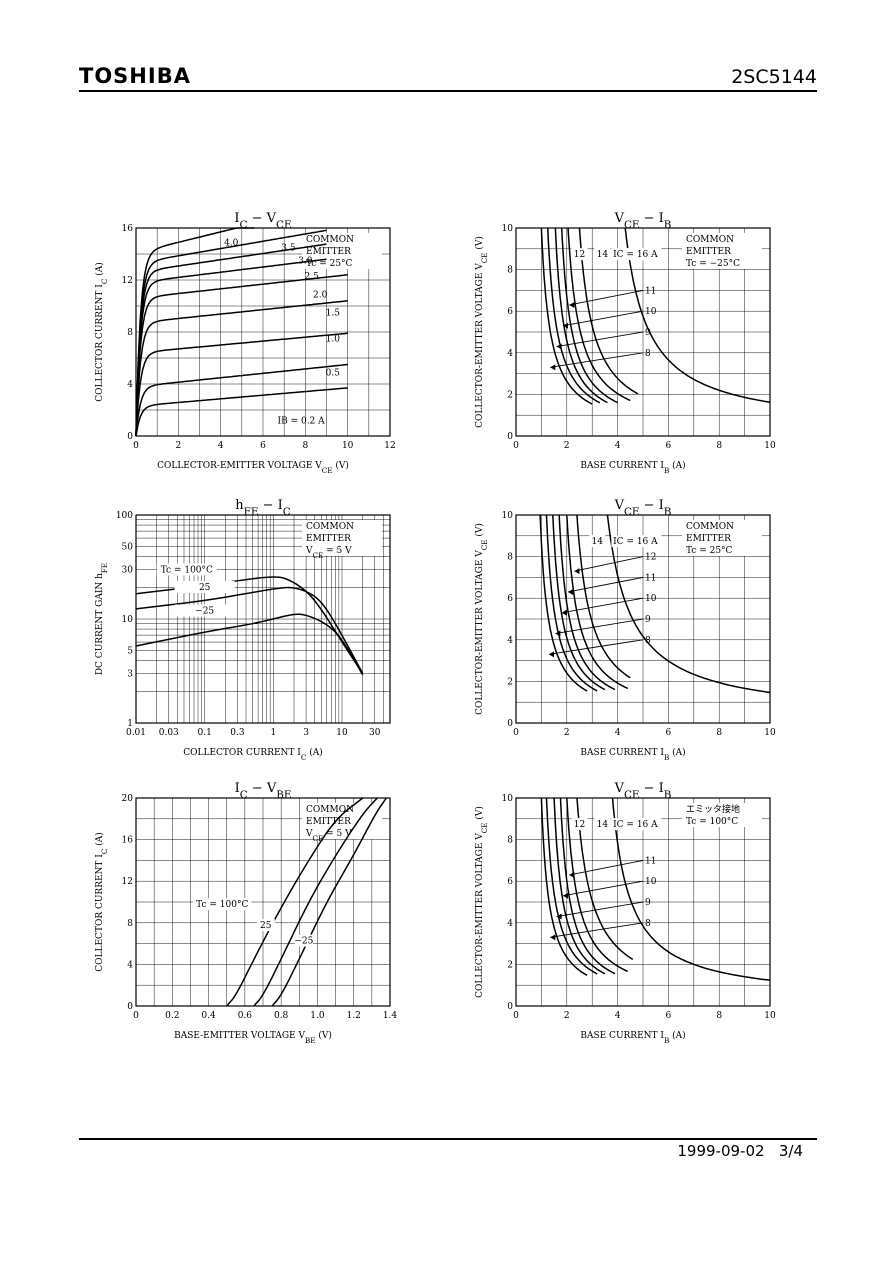  What do you see at coordinates (102, 619) in the screenshot?
I see `y-axis-label: DC CURRENT GAIN hFE` at bounding box center [102, 619].